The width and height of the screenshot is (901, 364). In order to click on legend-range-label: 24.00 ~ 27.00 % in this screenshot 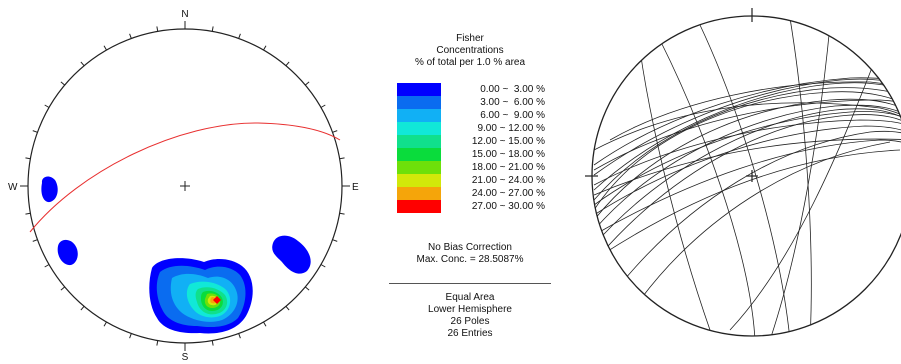, I will do `click(508, 193)`.